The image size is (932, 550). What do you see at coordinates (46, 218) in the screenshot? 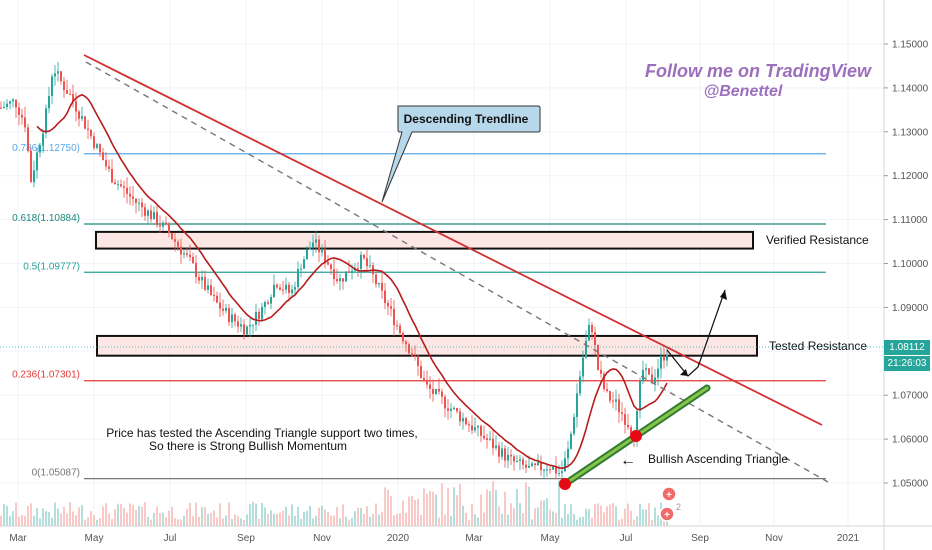
I see `fib-level-label: 0.618(1.10884)` at bounding box center [46, 218].